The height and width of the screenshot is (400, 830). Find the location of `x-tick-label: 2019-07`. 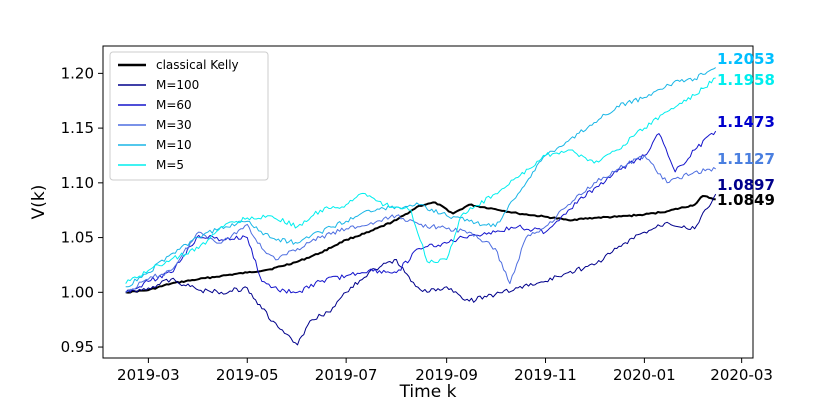

x-tick-label: 2019-07 is located at coordinates (346, 375).